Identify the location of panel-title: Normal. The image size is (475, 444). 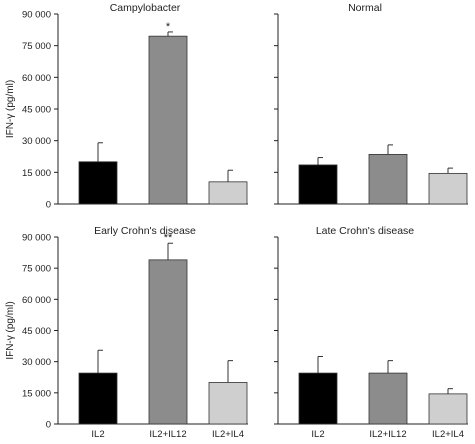
(365, 8).